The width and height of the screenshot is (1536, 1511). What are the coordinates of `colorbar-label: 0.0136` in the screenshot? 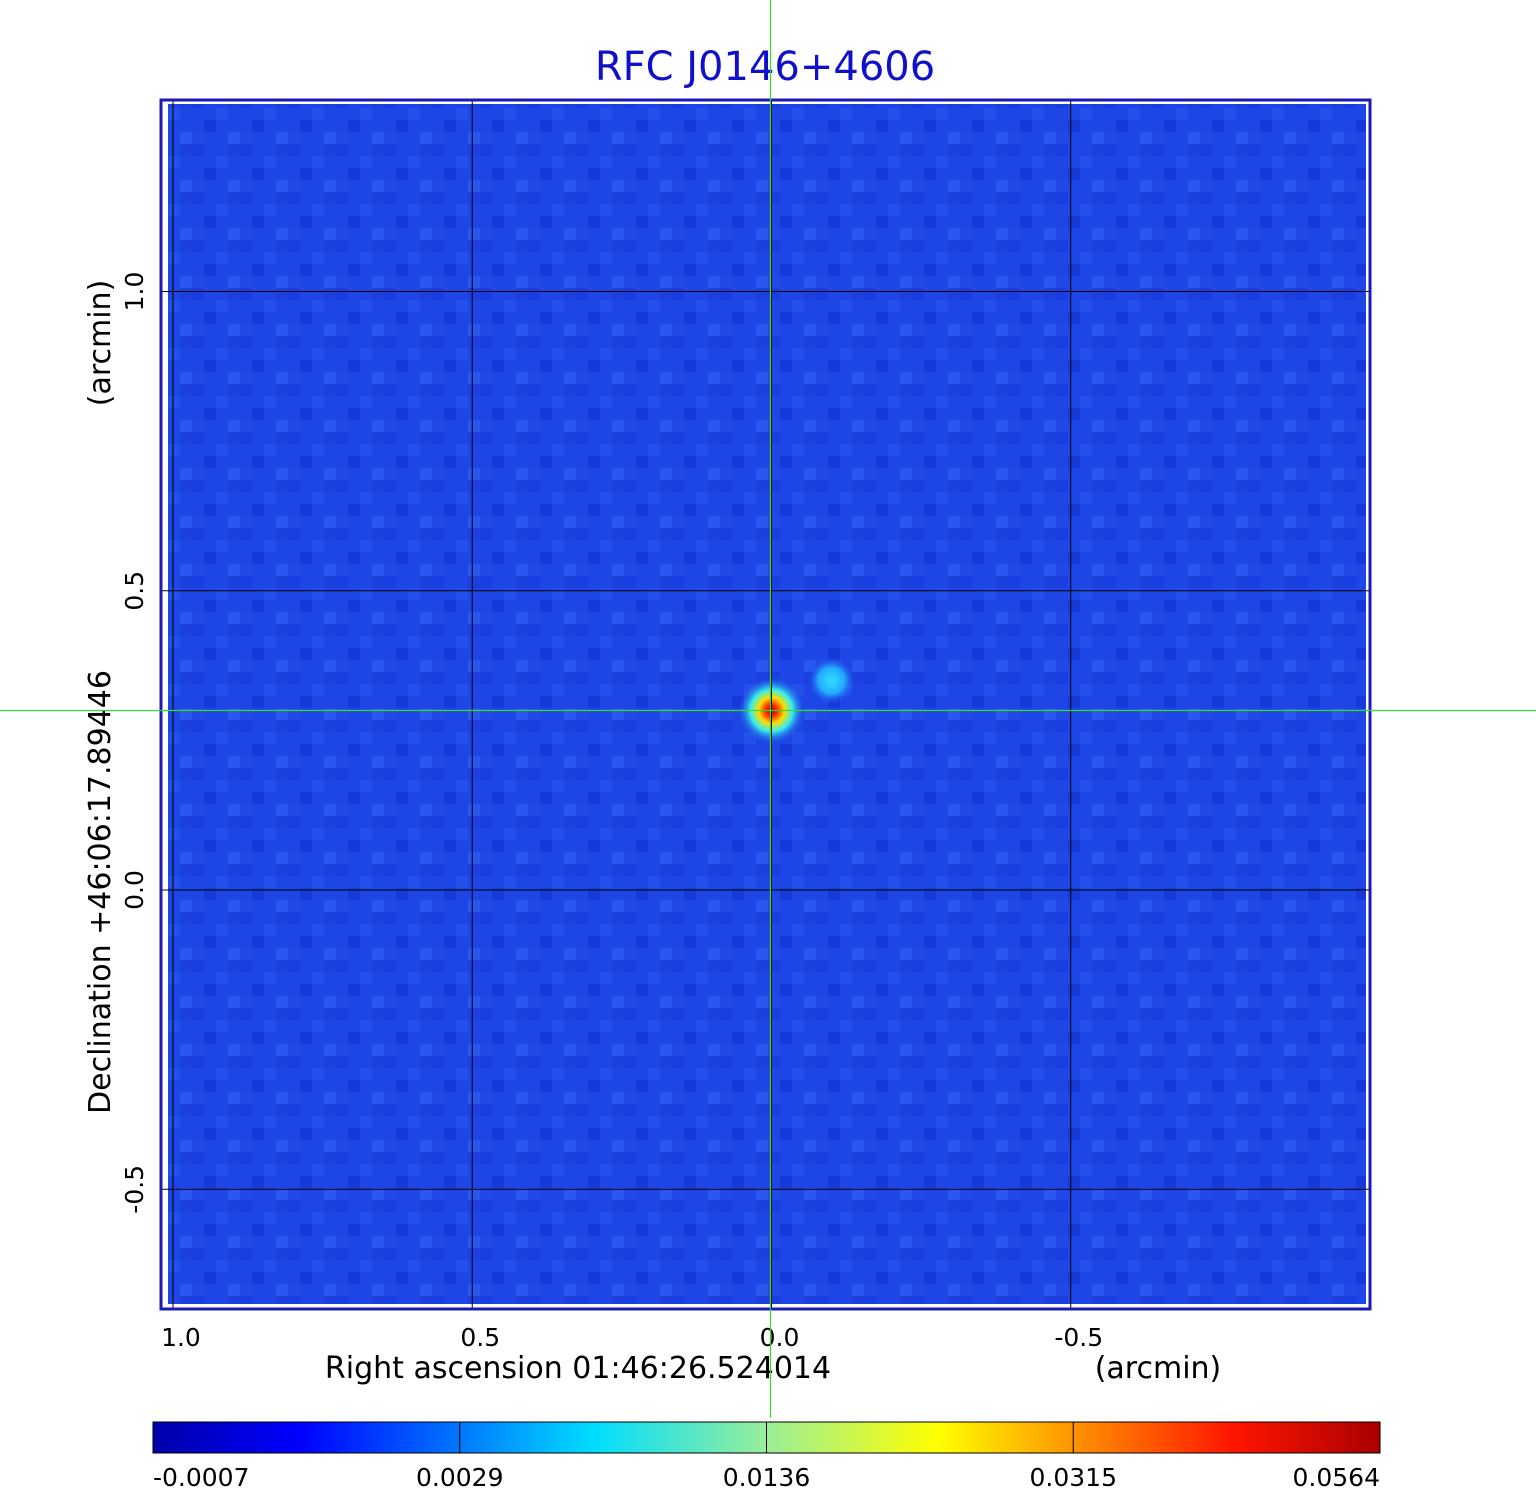 It's located at (766, 1477).